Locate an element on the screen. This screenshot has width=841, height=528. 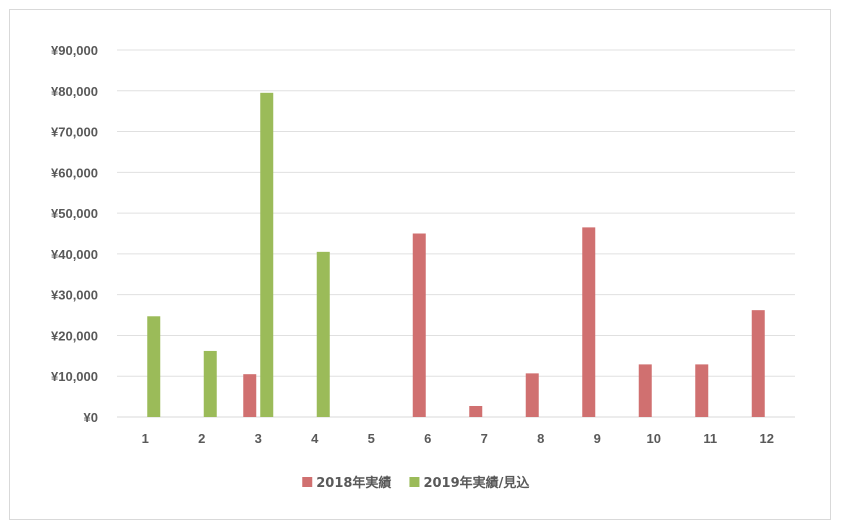
y-tick-label: ¥30,000 is located at coordinates (74, 295).